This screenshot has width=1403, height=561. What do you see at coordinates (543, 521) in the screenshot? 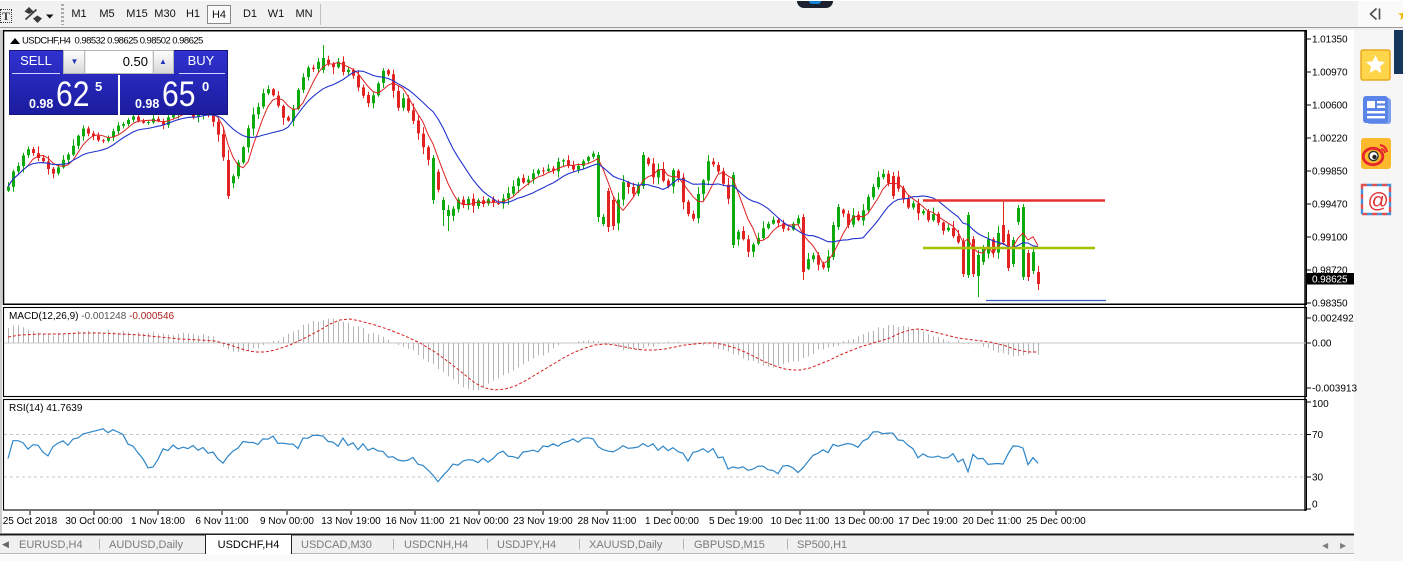
I see `svg-text: 23 Nov 19:00` at bounding box center [543, 521].